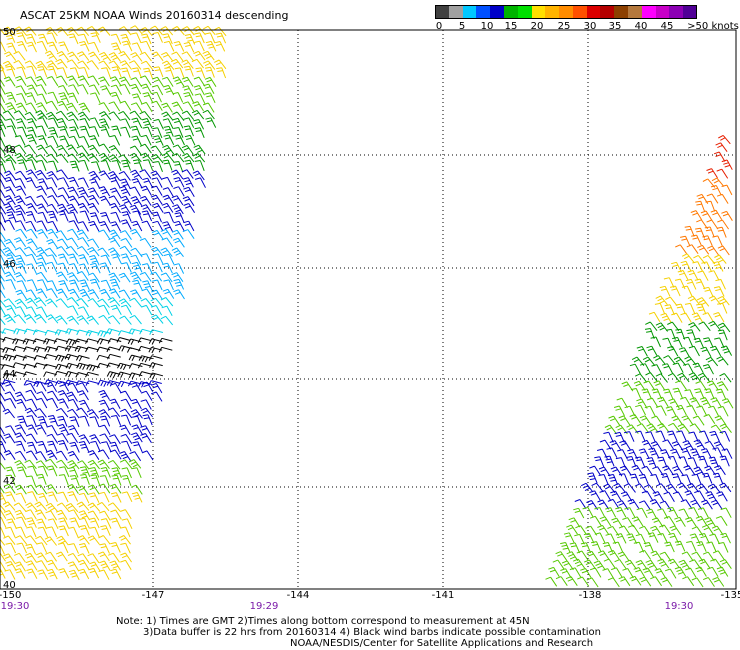 This screenshot has height=650, width=740. Describe the element at coordinates (462, 26) in the screenshot. I see `legend-label: 5` at that location.